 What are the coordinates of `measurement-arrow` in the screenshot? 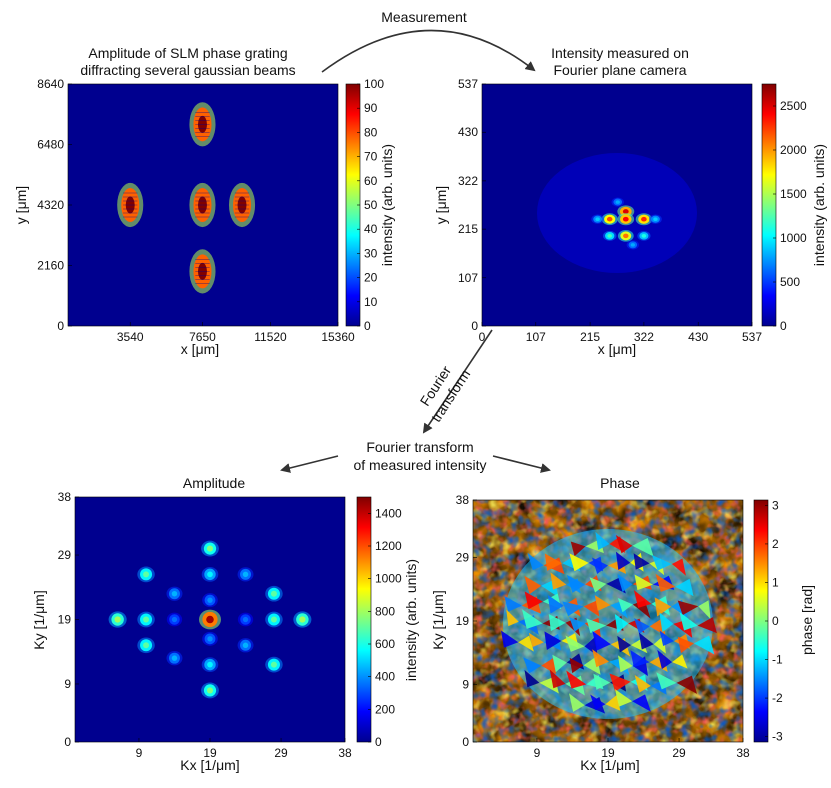 It's located at (428, 51).